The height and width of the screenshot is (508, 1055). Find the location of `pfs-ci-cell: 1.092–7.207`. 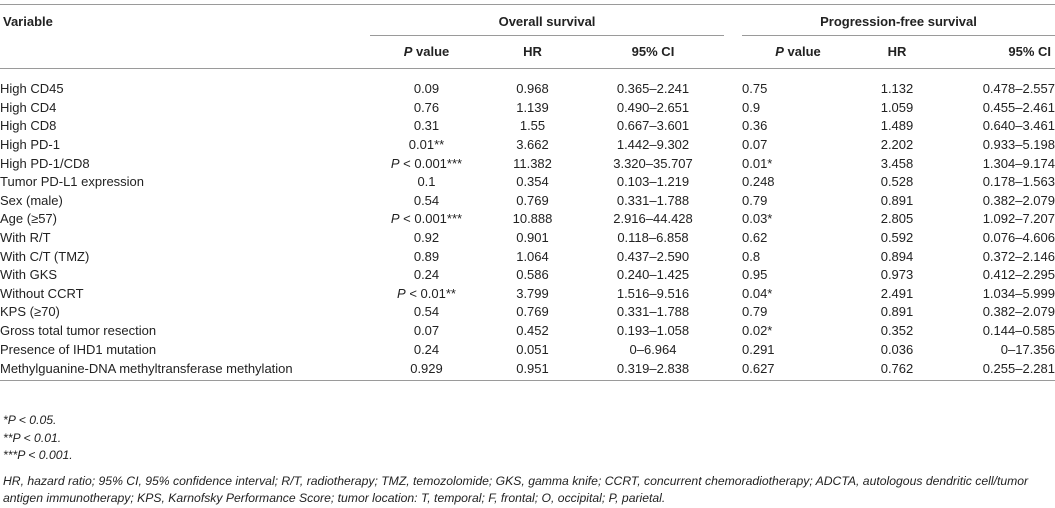

pfs-ci-cell: 1.092–7.207 is located at coordinates (1018, 219).